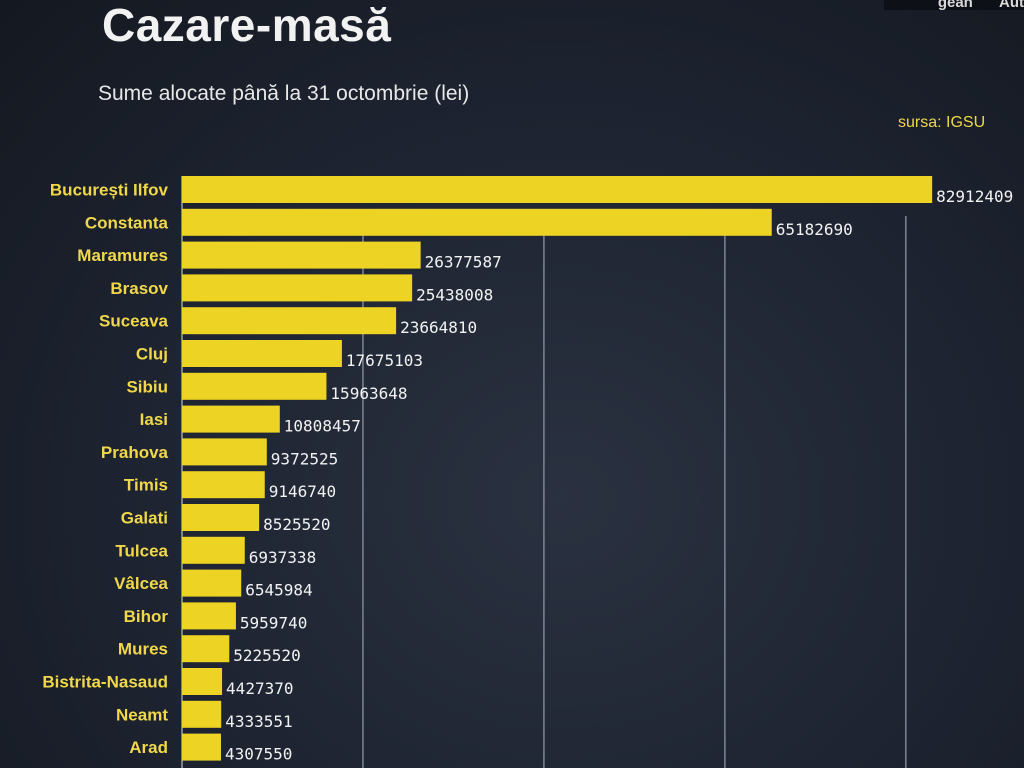  What do you see at coordinates (258, 721) in the screenshot?
I see `value-label: 4333551` at bounding box center [258, 721].